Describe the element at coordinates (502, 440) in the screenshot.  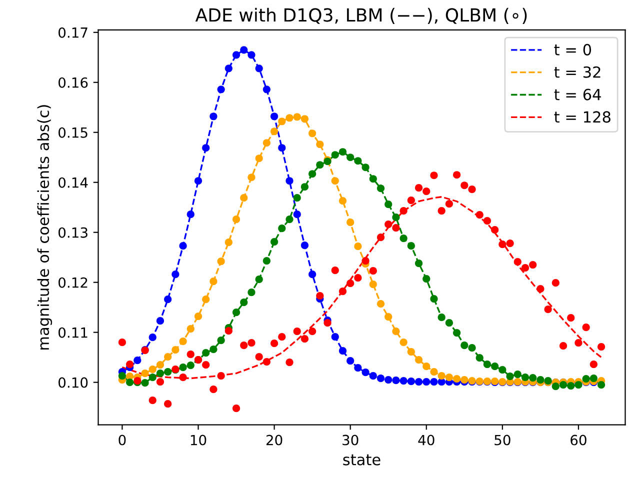
I see `x-tick-label: 50` at that location.